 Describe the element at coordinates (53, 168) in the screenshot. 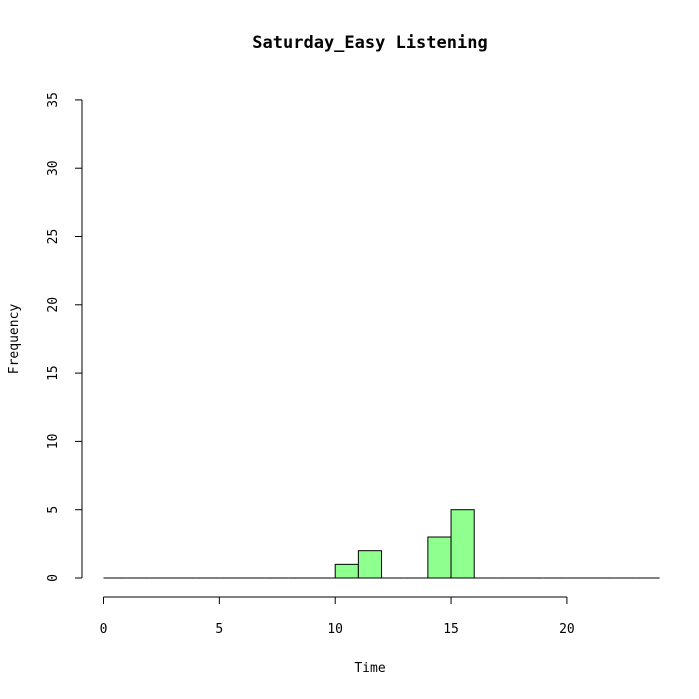

I see `y-tick-label: 30` at that location.